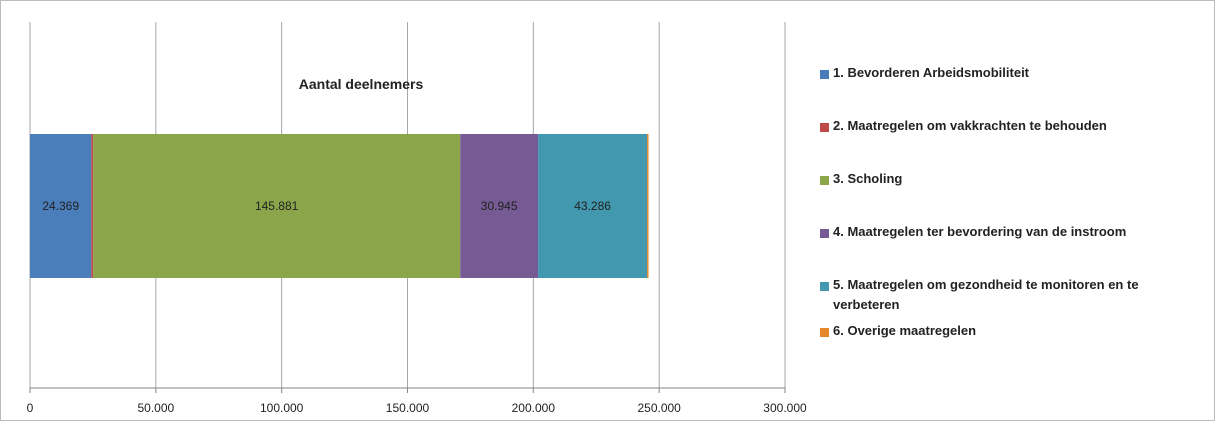 The image size is (1215, 421). I want to click on data-label-4: 30.945, so click(499, 206).